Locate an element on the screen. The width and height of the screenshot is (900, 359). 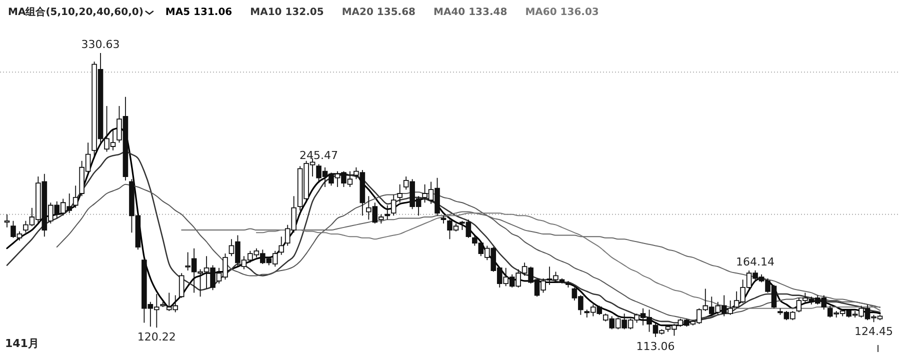
text: MA40 133.48 is located at coordinates (471, 12).